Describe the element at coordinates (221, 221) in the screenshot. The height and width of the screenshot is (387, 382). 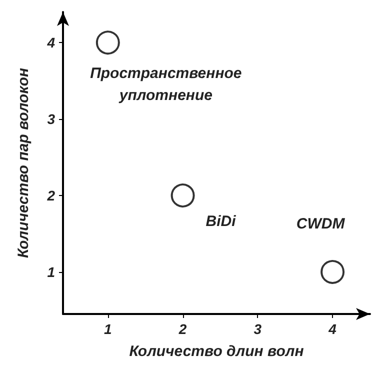
I see `annotation: BiDi` at that location.